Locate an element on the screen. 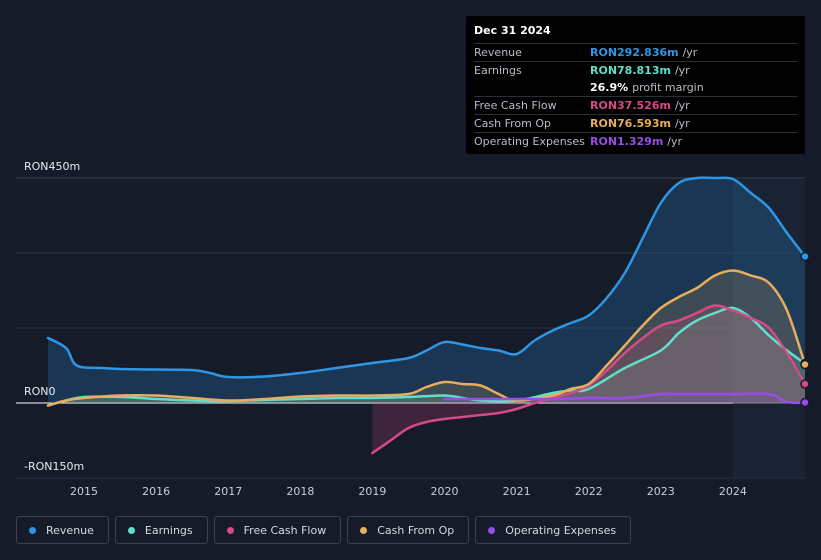 The width and height of the screenshot is (821, 560). tooltip-label: Free Cash Flow is located at coordinates (515, 105).